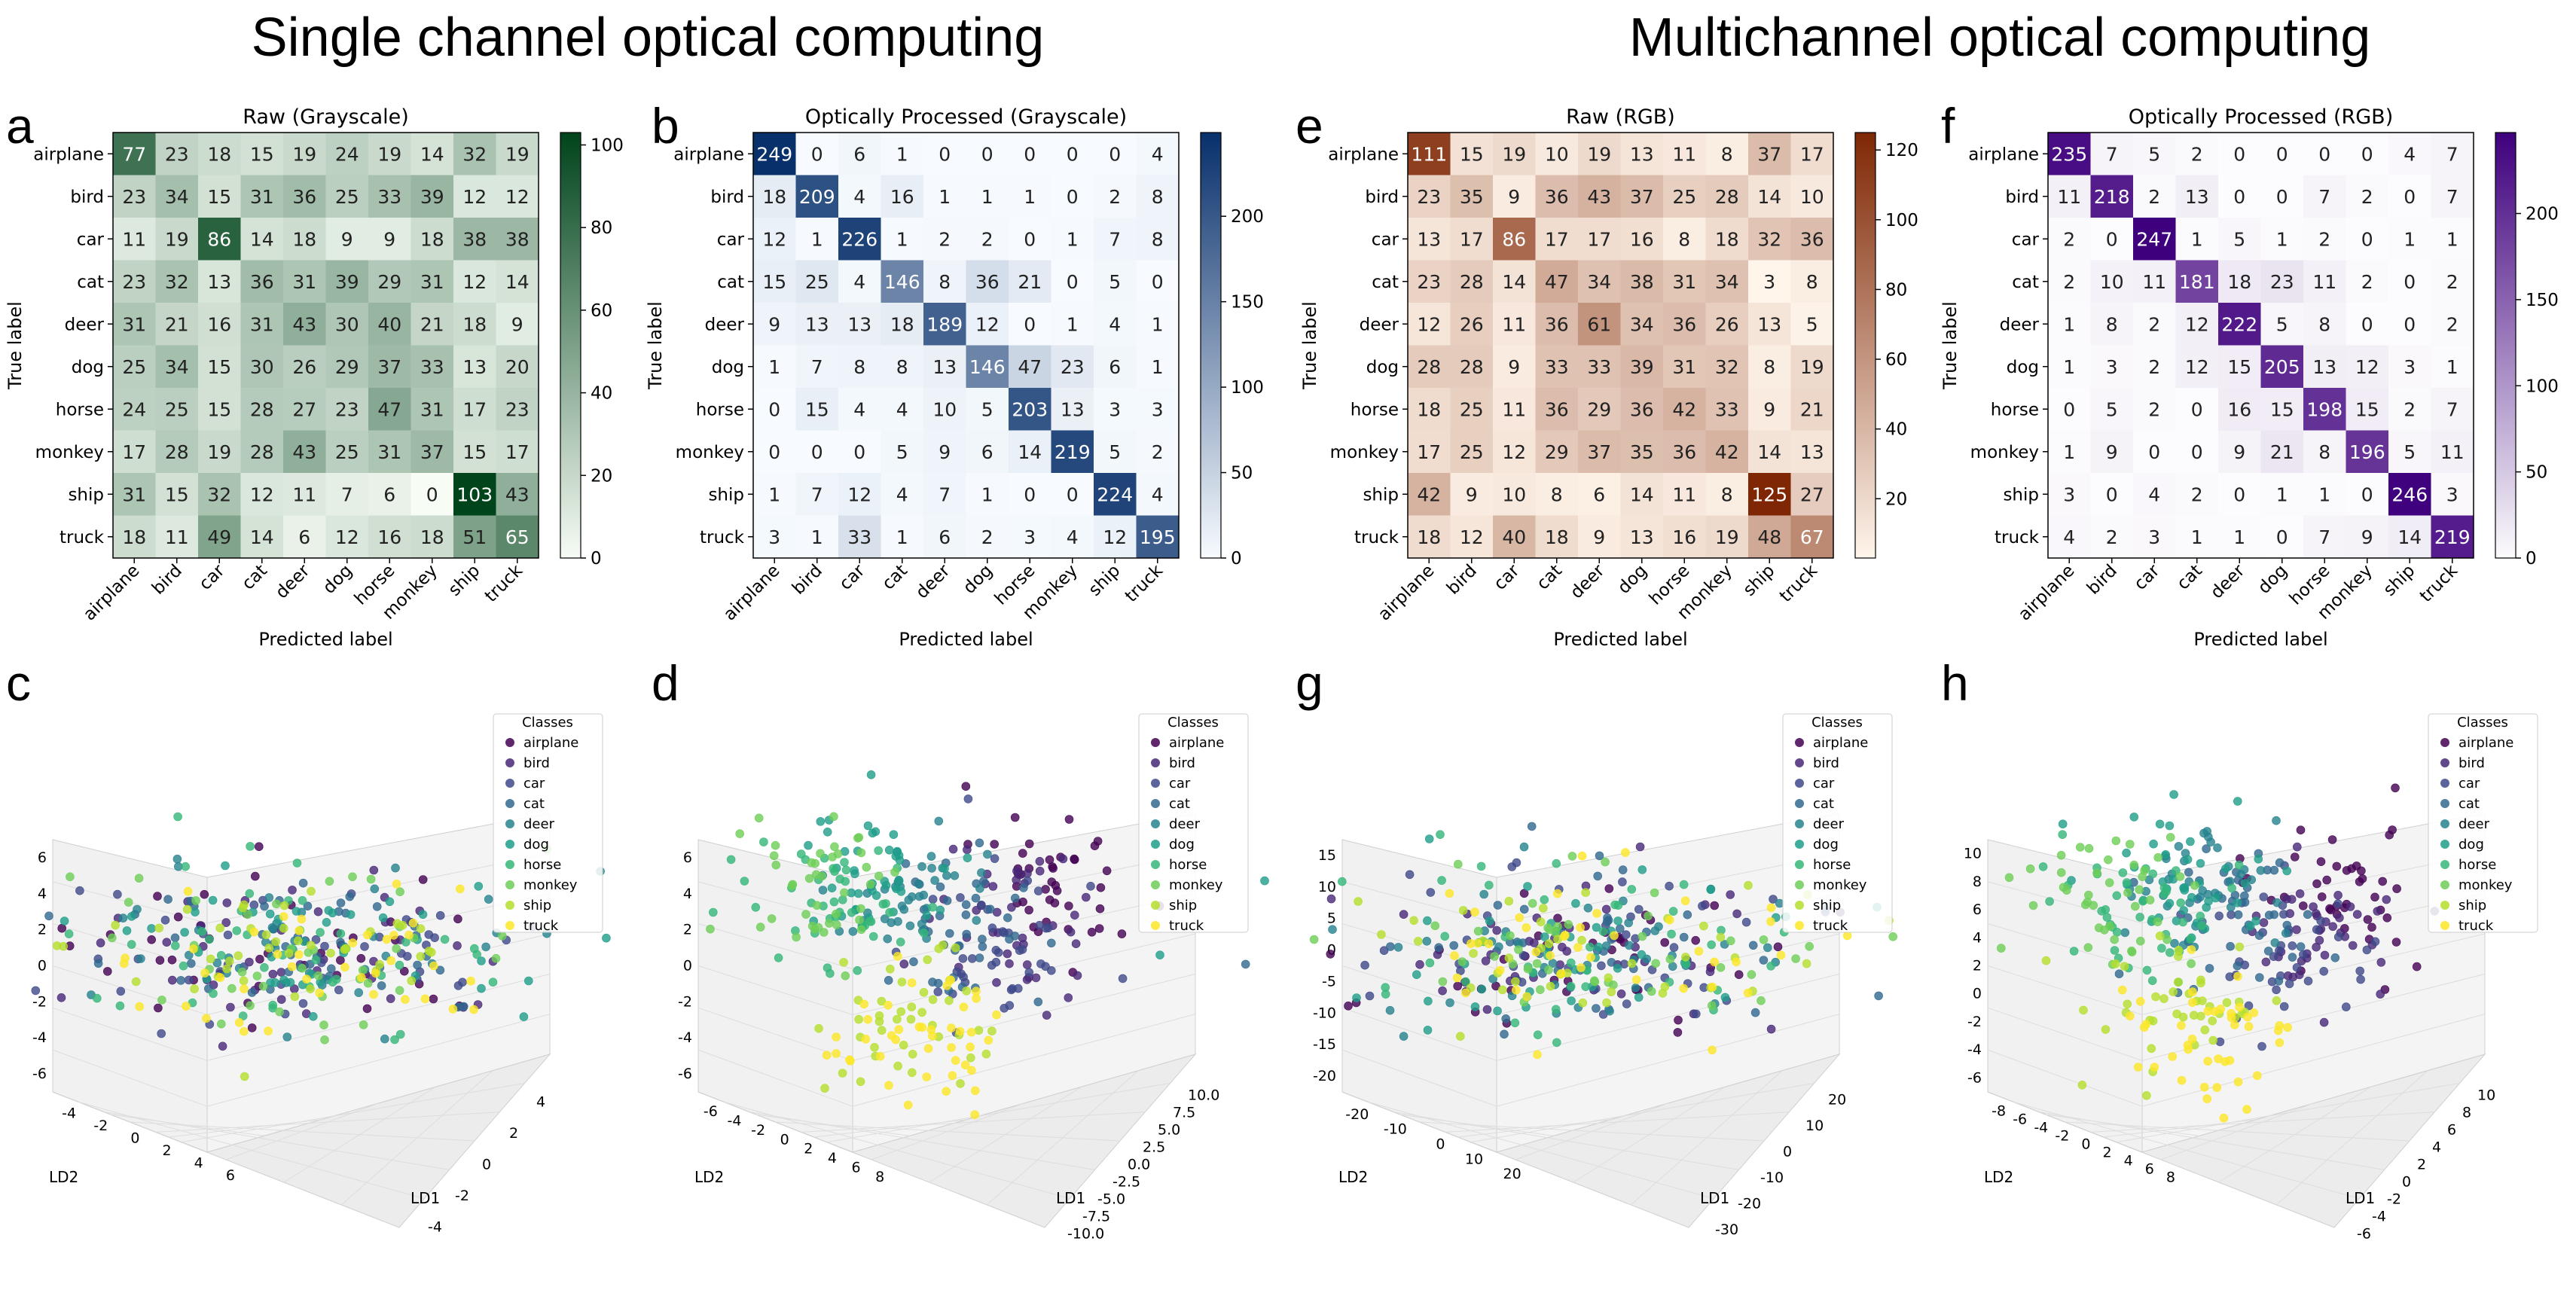 Image resolution: width=2576 pixels, height=1290 pixels. I want to click on cm-cell-value: 28, so click(262, 452).